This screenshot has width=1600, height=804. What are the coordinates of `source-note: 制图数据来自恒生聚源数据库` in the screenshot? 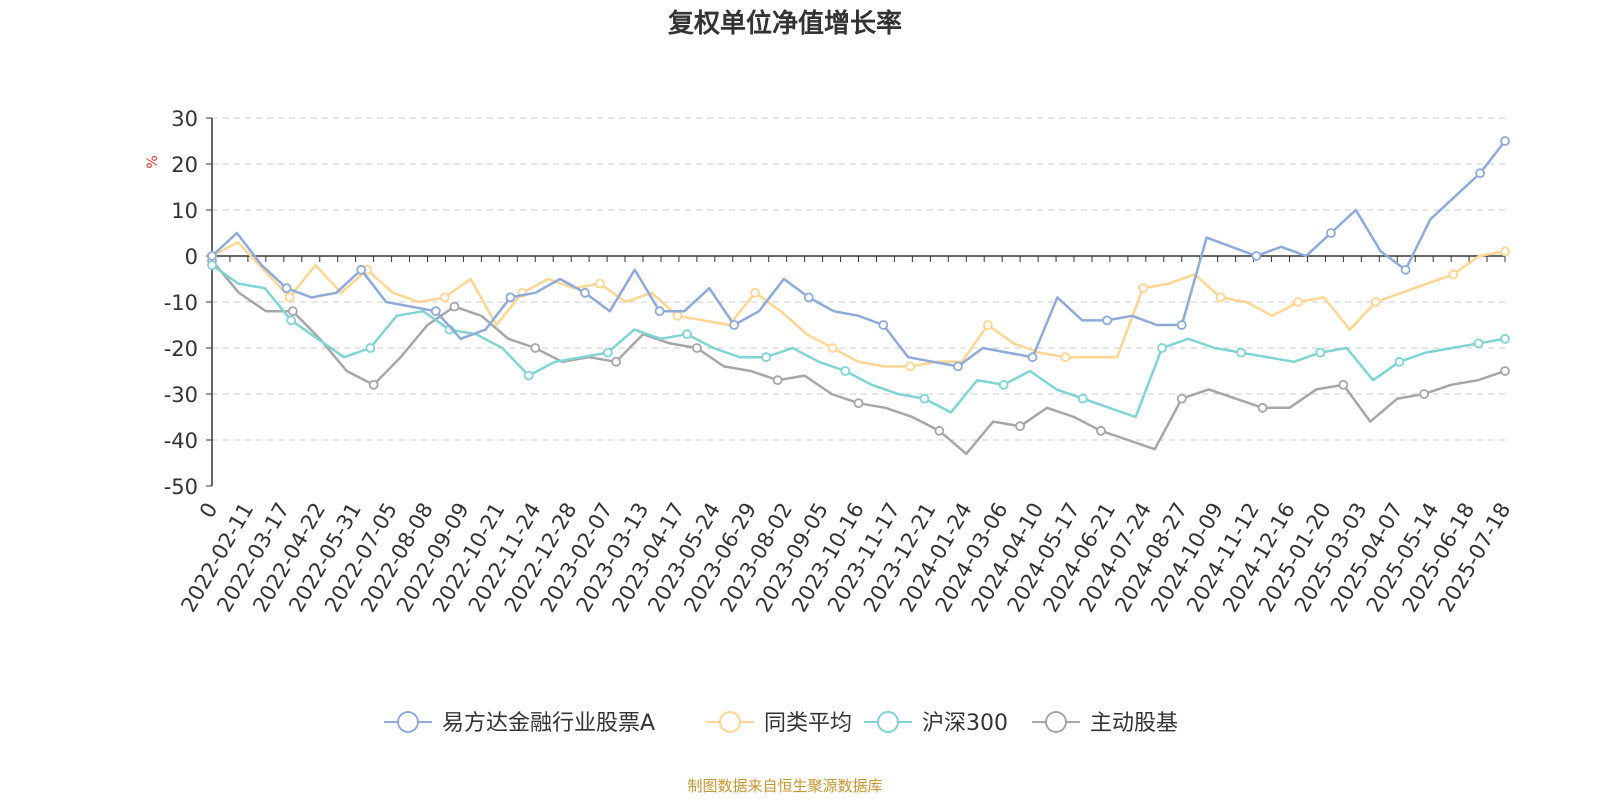 It's located at (784, 786).